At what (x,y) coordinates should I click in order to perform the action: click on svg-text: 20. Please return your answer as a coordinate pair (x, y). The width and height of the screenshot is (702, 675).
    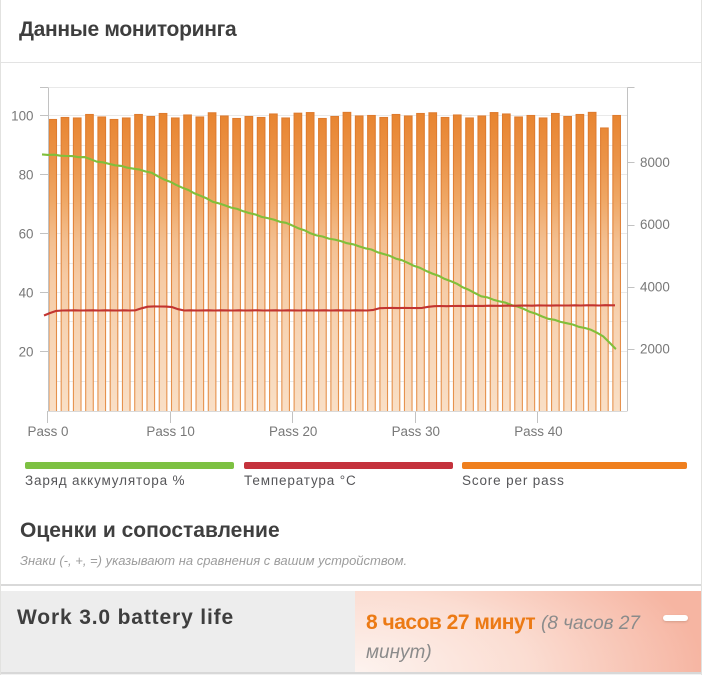
    Looking at the image, I should click on (26, 352).